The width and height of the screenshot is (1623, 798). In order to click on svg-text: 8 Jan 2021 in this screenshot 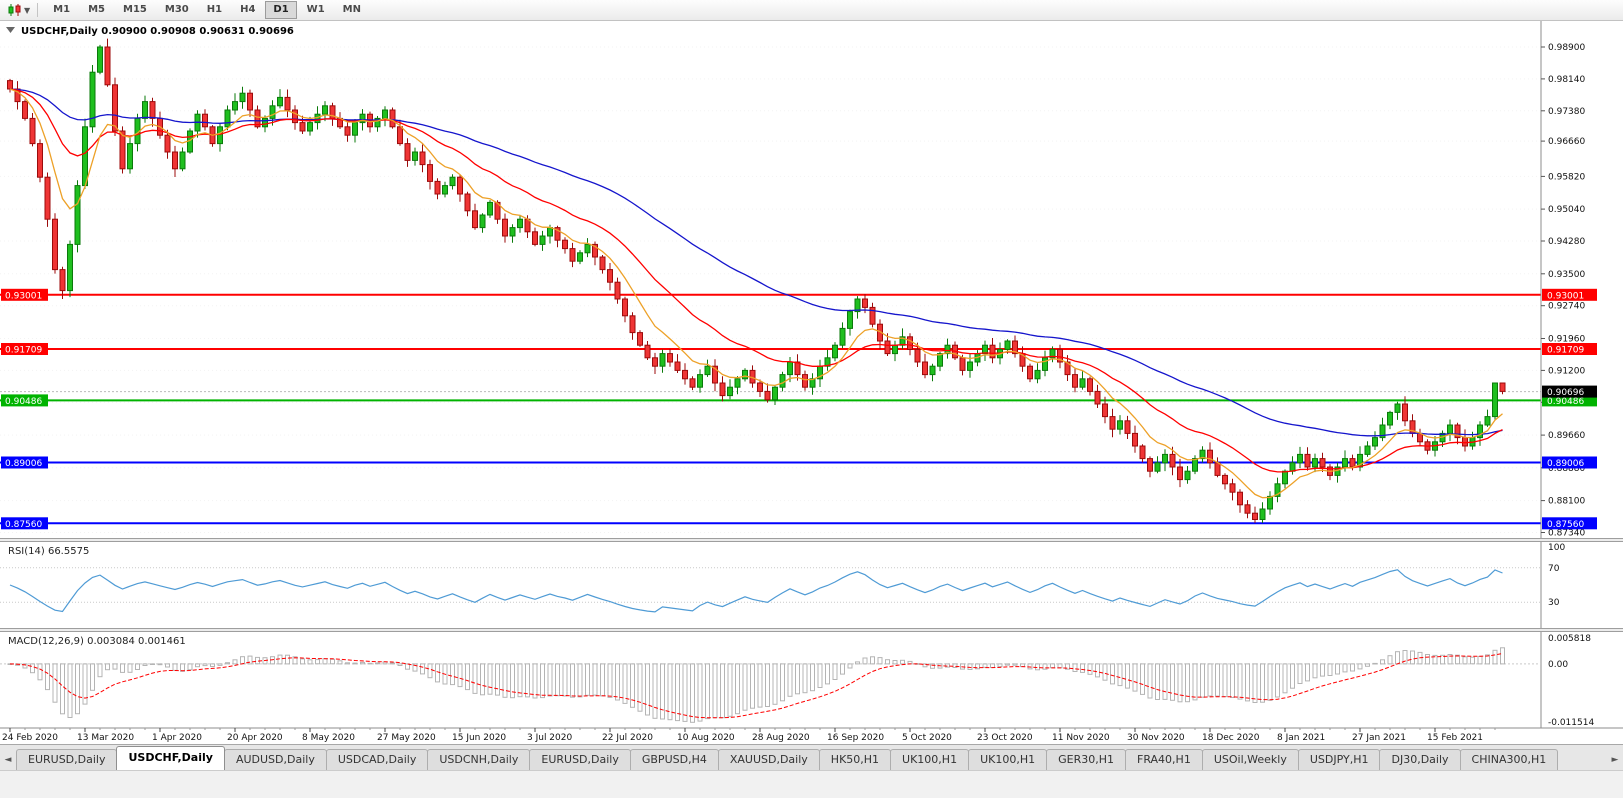, I will do `click(1301, 738)`.